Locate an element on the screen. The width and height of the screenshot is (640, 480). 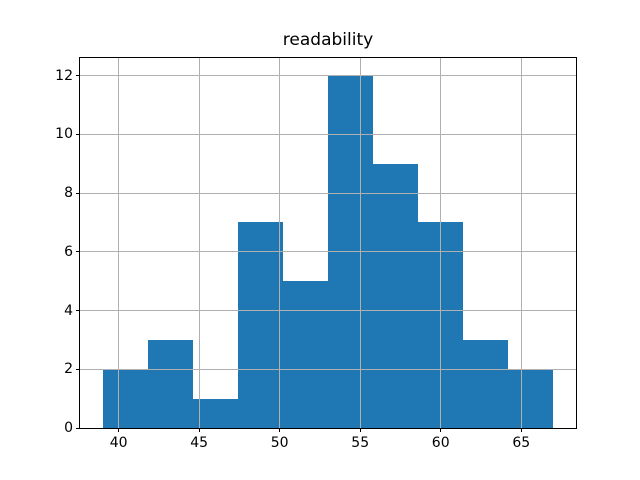
y-tick-label: 10 is located at coordinates (64, 134).